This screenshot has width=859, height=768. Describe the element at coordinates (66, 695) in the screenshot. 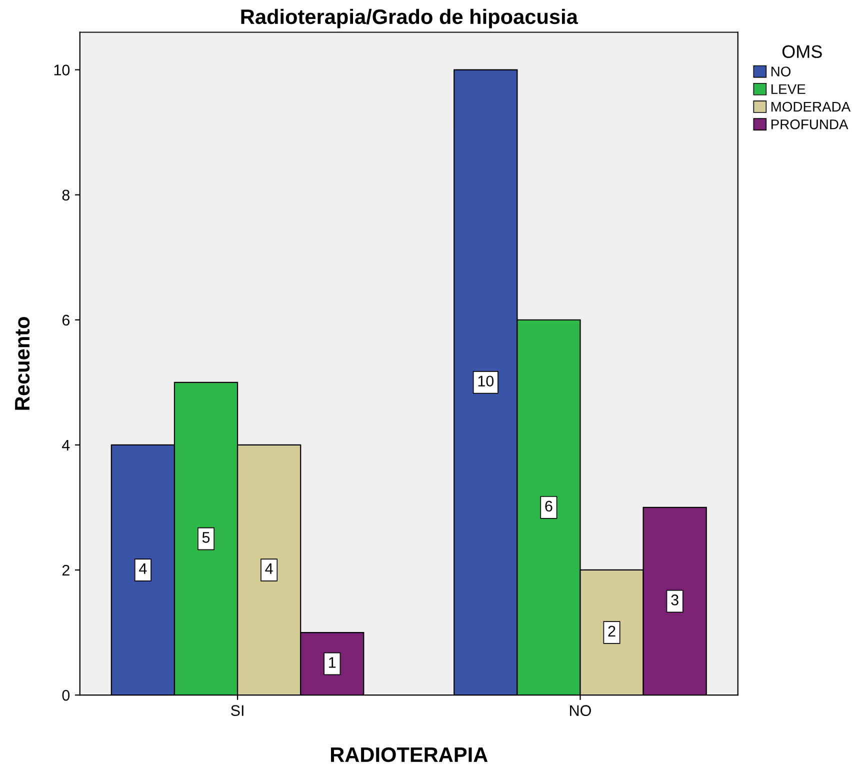

I see `y-tick-label: 0` at that location.